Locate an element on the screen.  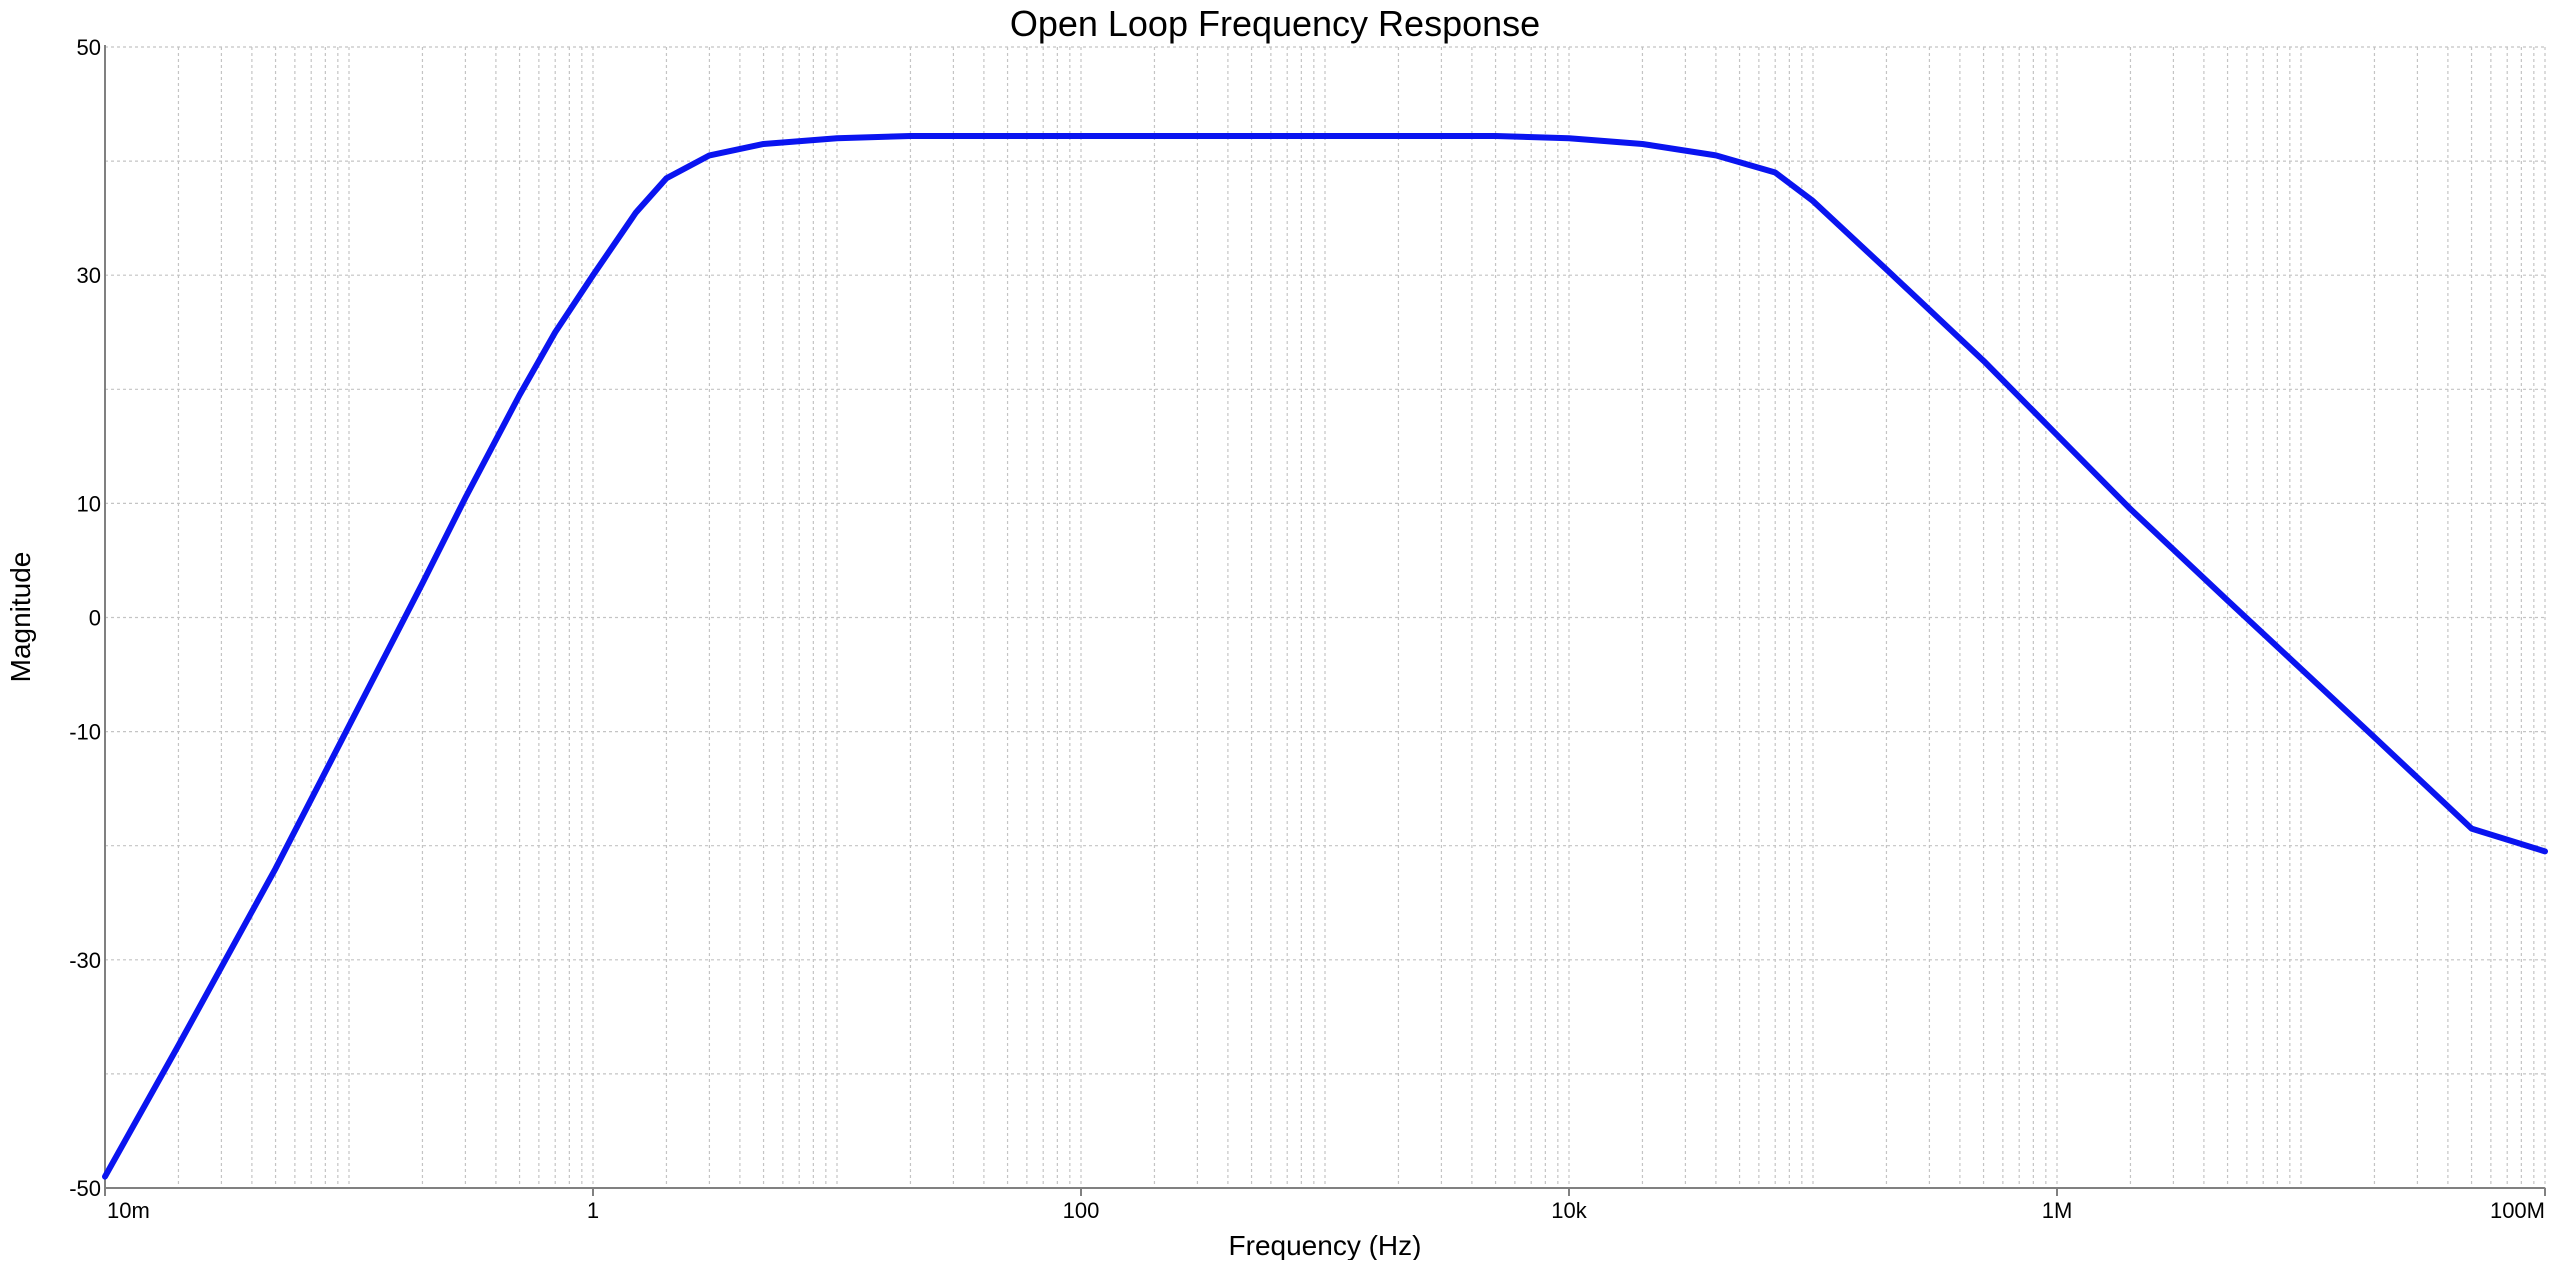
x-tick-label: 1M is located at coordinates (2057, 1210).